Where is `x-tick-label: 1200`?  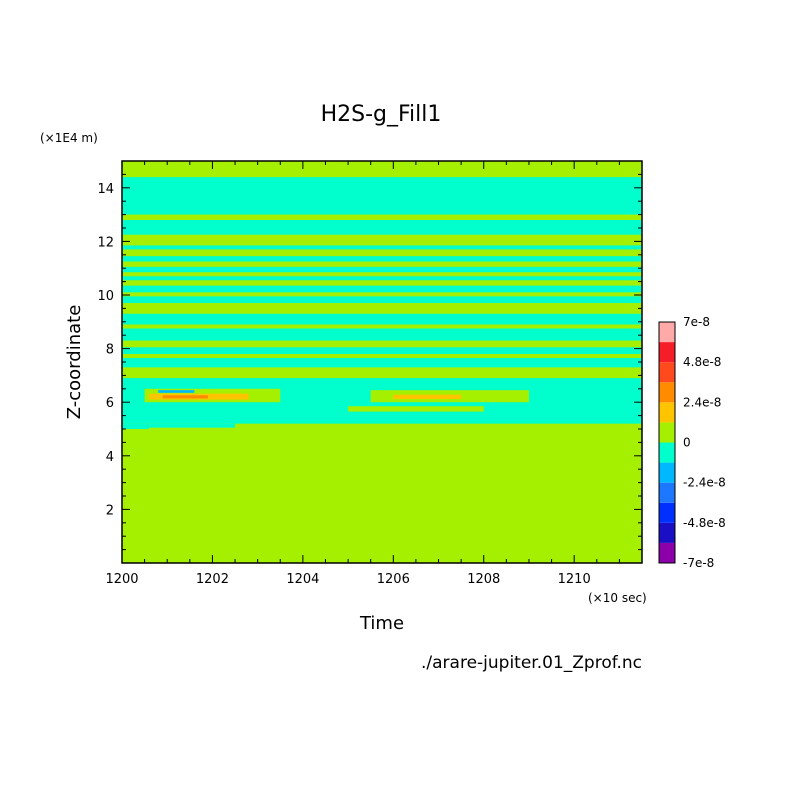 x-tick-label: 1200 is located at coordinates (121, 579).